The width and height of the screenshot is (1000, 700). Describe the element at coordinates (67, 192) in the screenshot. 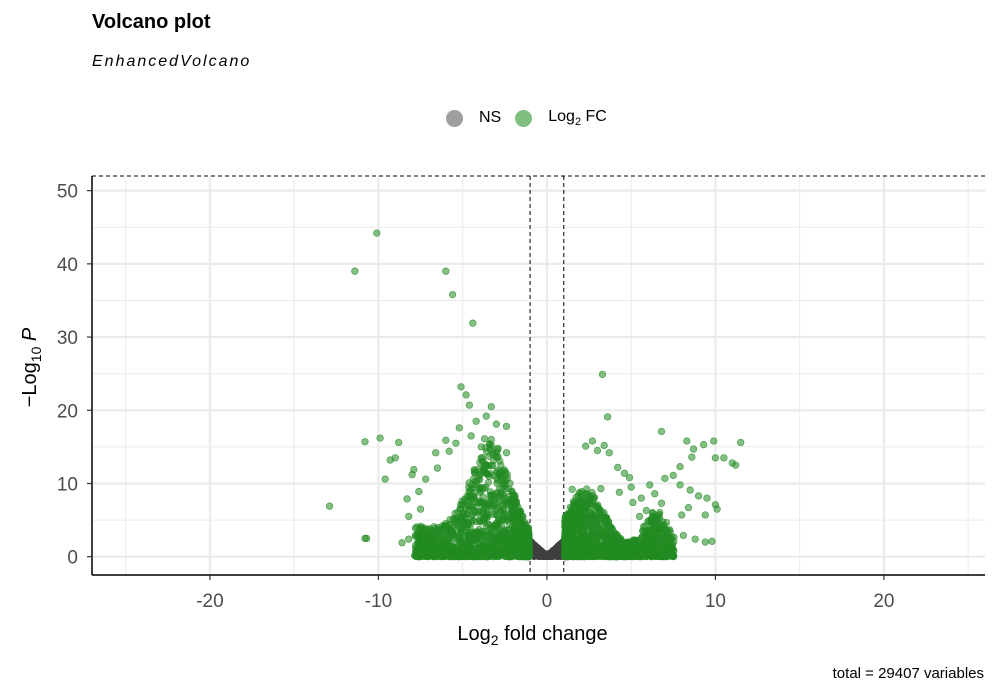

I see `y-tick-label: 50` at that location.